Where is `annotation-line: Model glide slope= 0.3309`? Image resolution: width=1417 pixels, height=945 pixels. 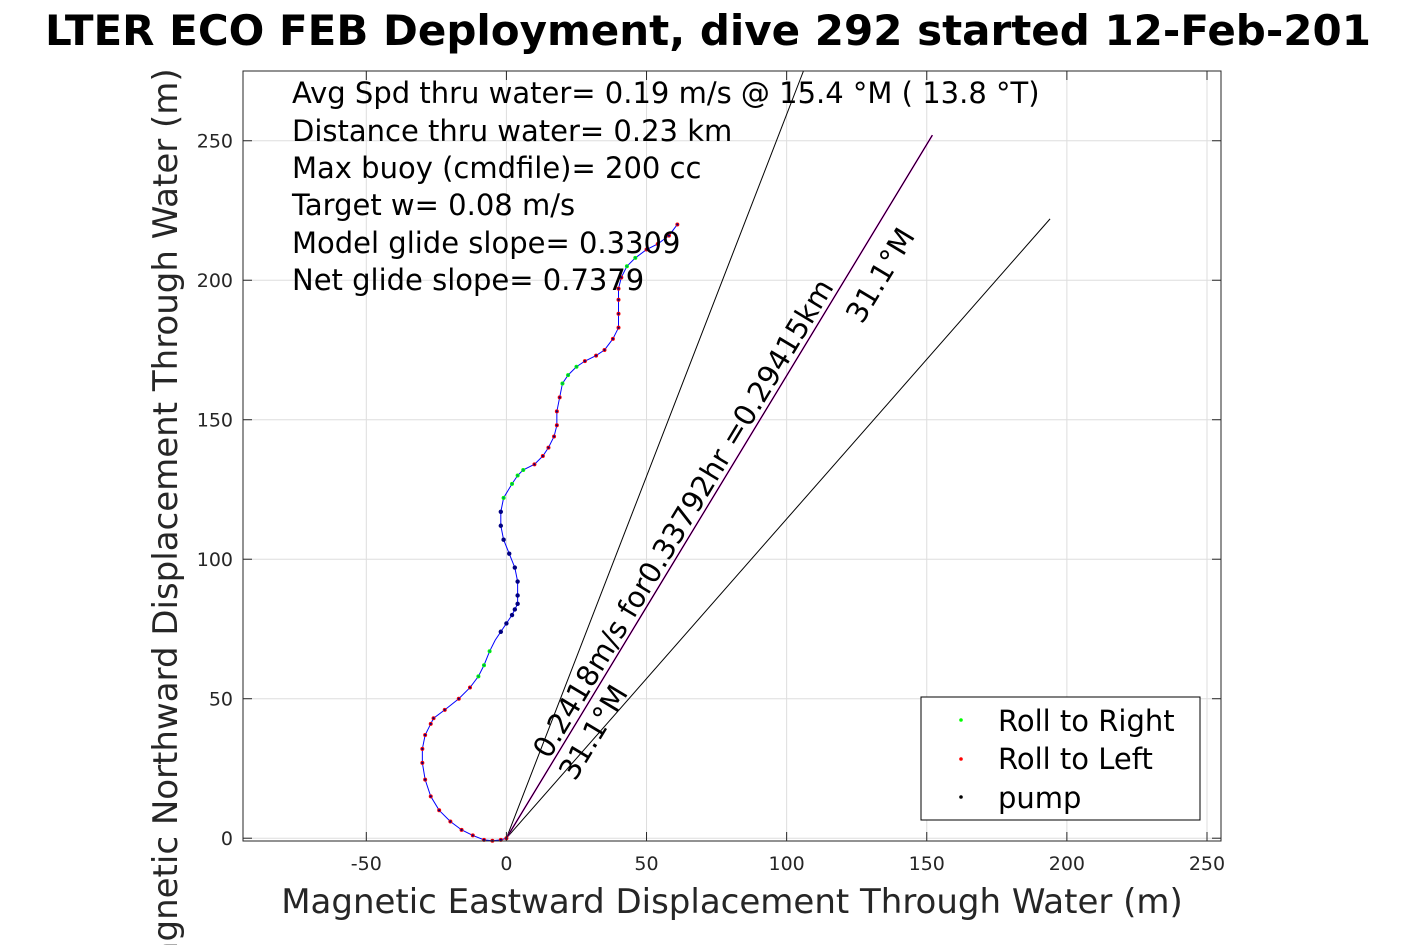 annotation-line: Model glide slope= 0.3309 is located at coordinates (486, 243).